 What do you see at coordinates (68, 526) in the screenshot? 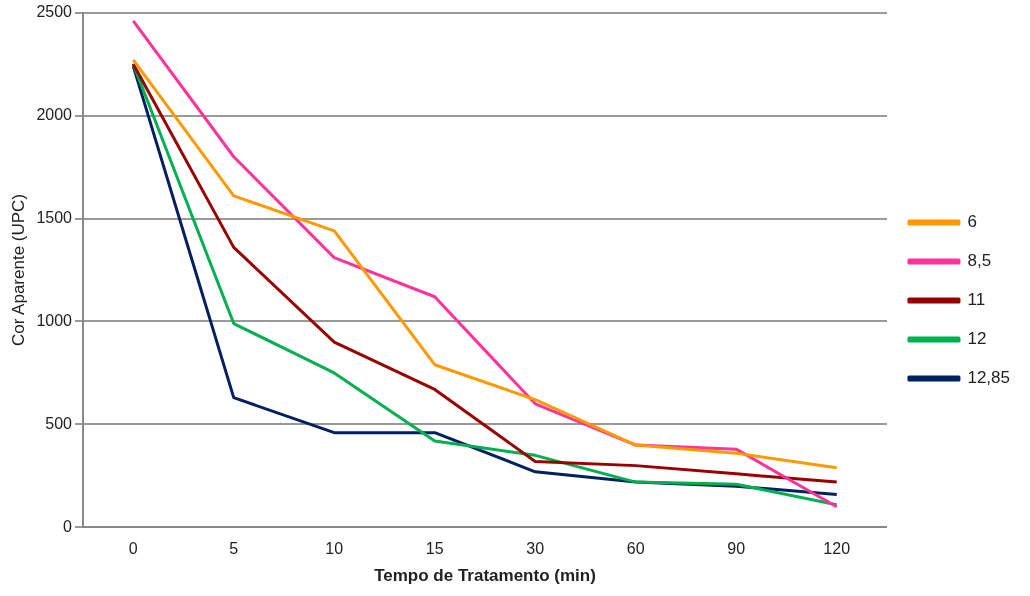
I see `y-tick-label: 0` at bounding box center [68, 526].